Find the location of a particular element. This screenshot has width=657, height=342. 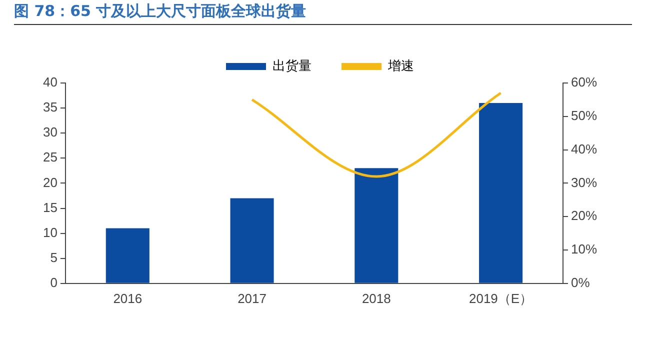

y2-tick-label: 20% is located at coordinates (584, 216).